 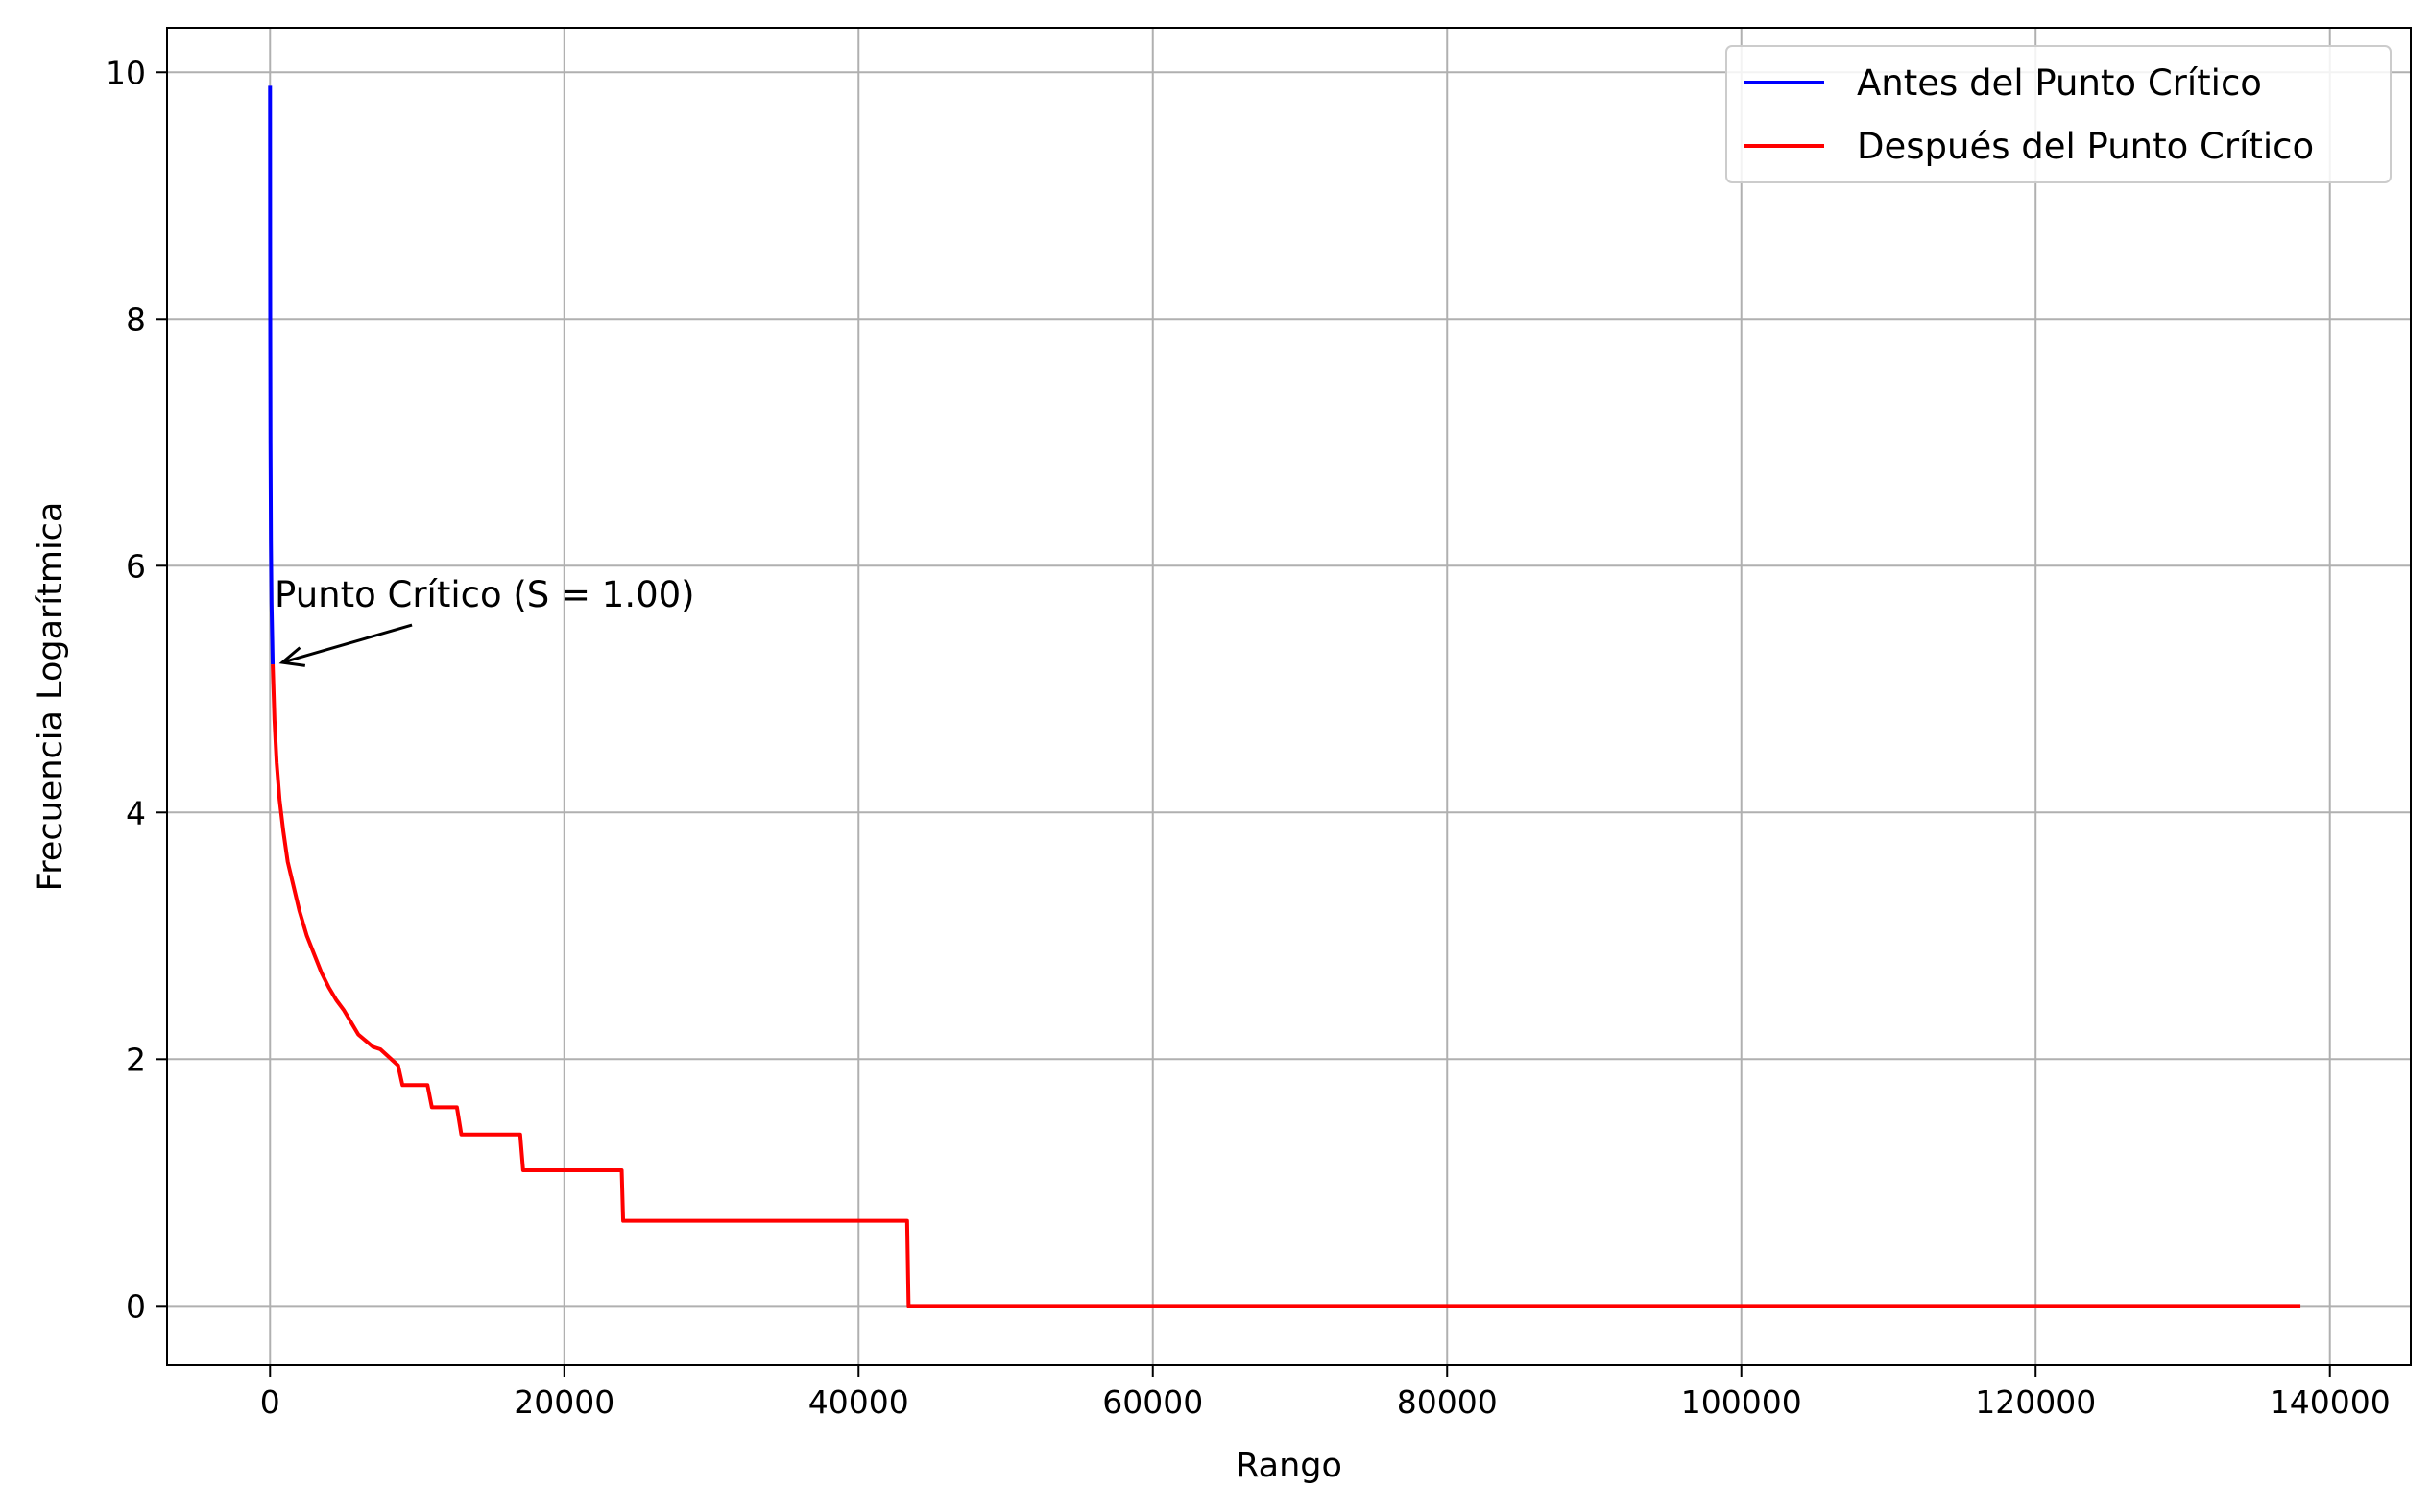 I want to click on legend-label-antes: Antes del Punto Crítico, so click(x=2059, y=83).